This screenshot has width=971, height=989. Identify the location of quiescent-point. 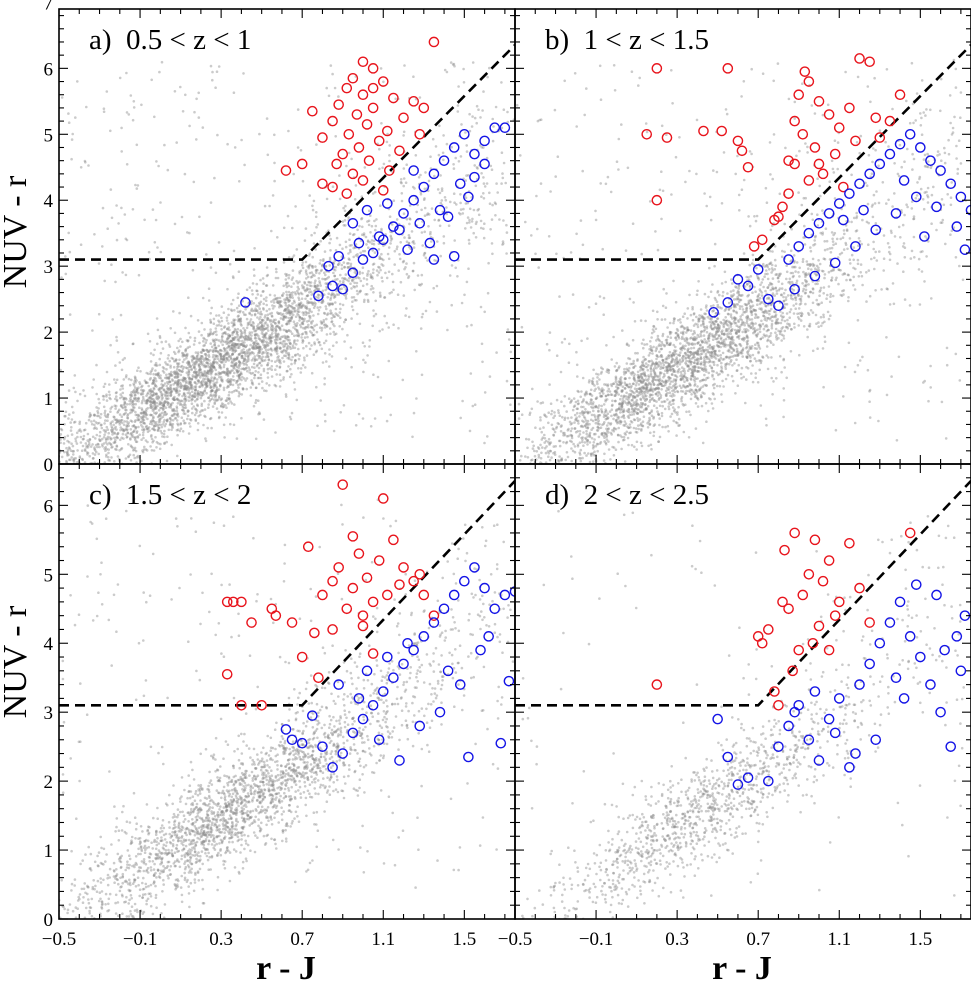
(349, 134).